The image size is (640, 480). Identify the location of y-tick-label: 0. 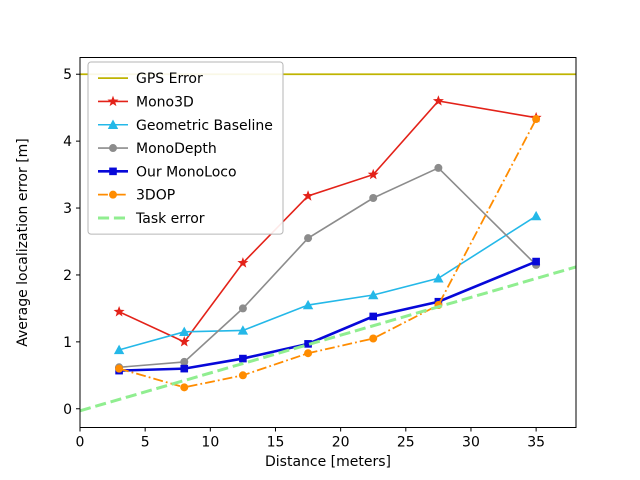
(67, 410).